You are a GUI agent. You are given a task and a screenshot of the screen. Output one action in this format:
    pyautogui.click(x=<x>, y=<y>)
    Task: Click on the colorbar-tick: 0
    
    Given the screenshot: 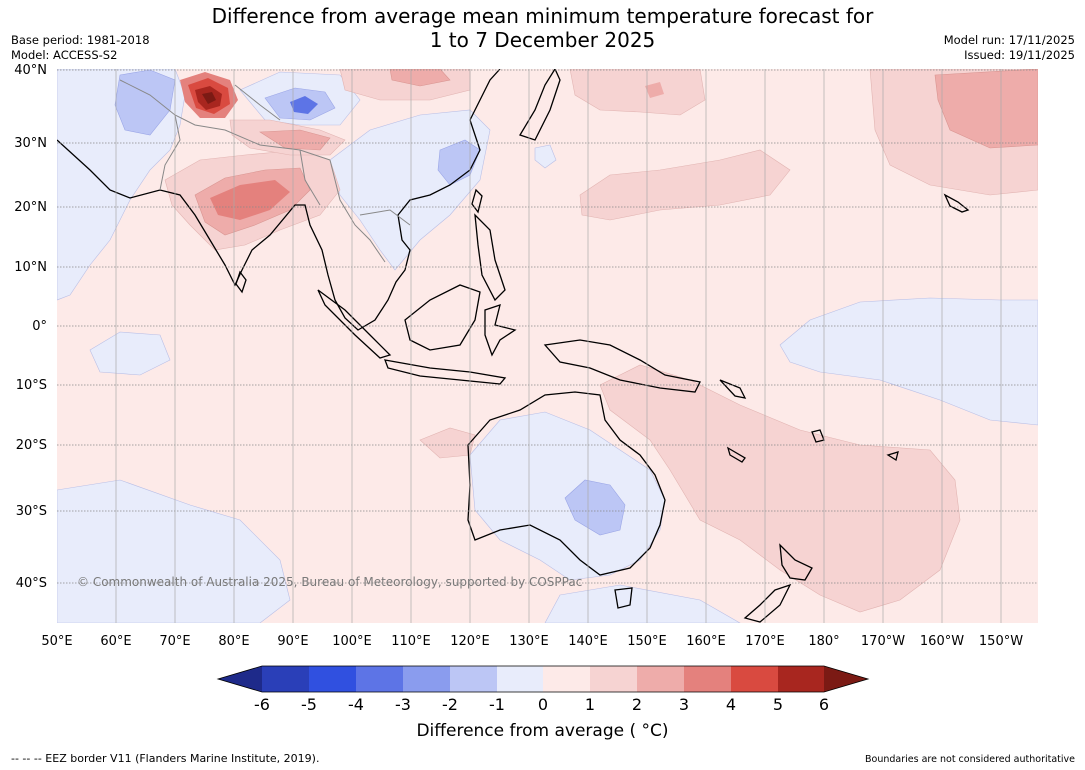 What is the action you would take?
    pyautogui.click(x=543, y=704)
    